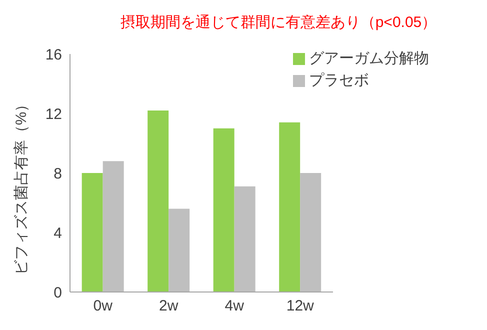  Describe the element at coordinates (103, 306) in the screenshot. I see `x-tick-label: 0w` at that location.